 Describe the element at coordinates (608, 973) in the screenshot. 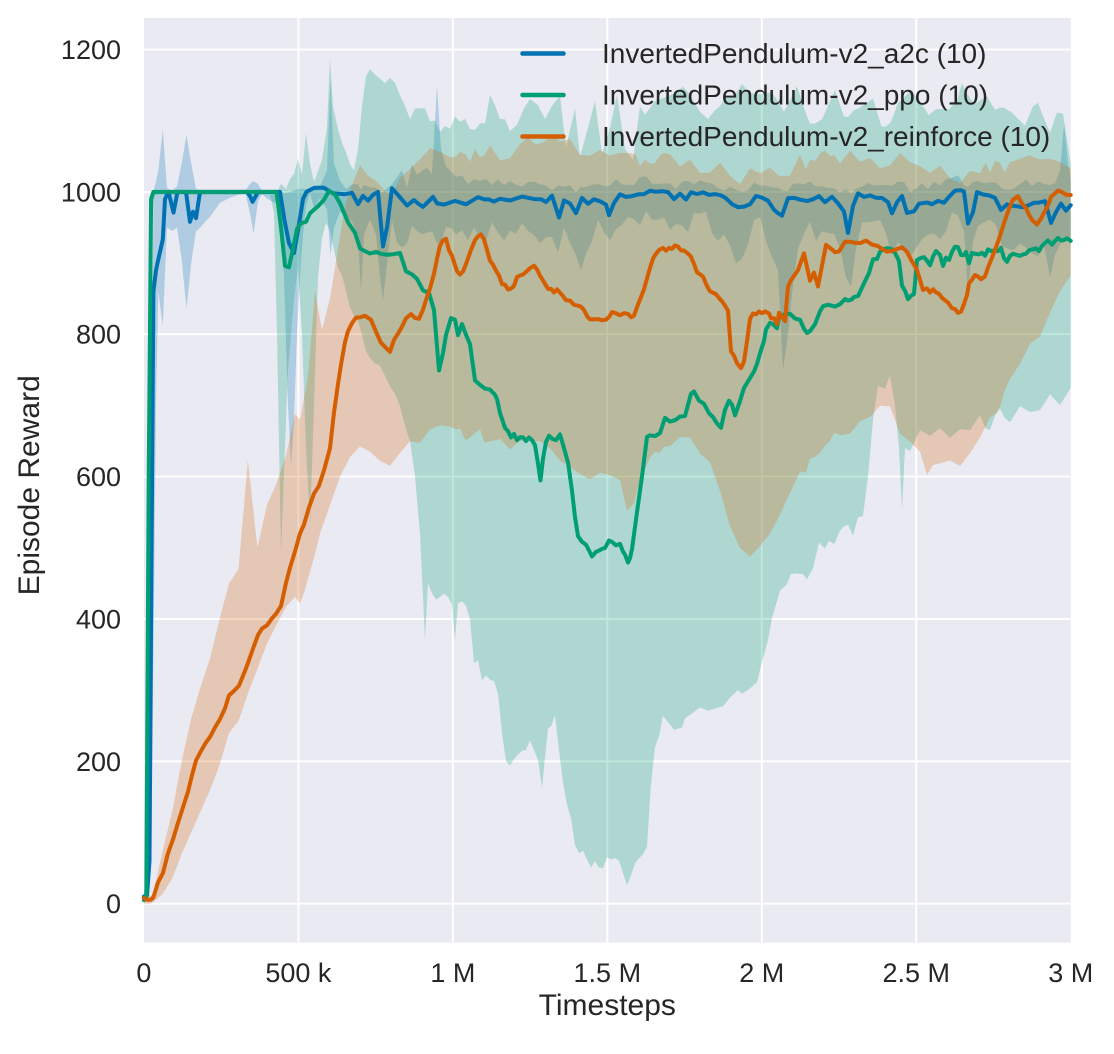

I see `svg-text: 1.5 M` at that location.